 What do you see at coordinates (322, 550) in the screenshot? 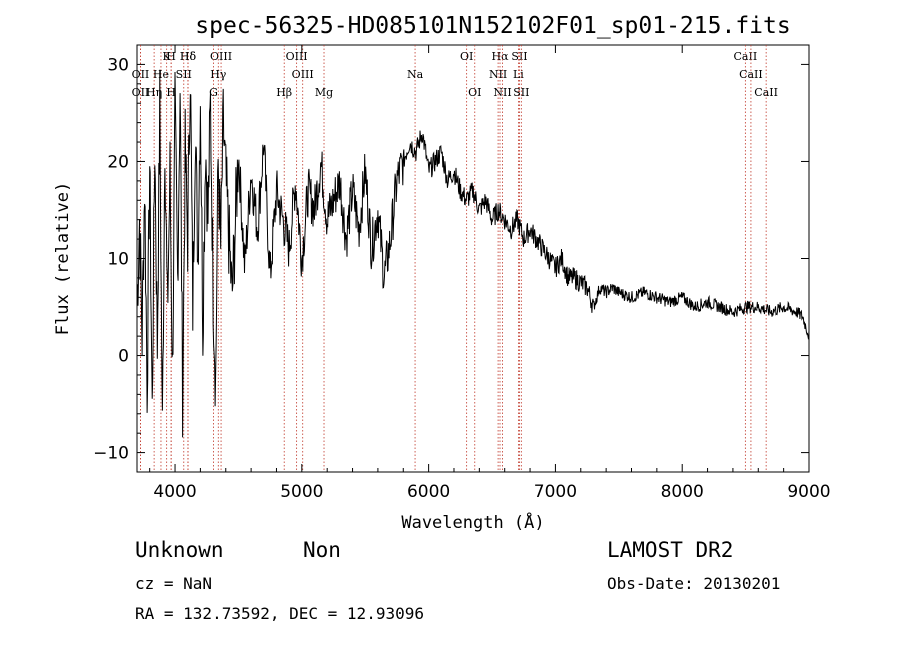
I see `object-subclass: Non` at bounding box center [322, 550].